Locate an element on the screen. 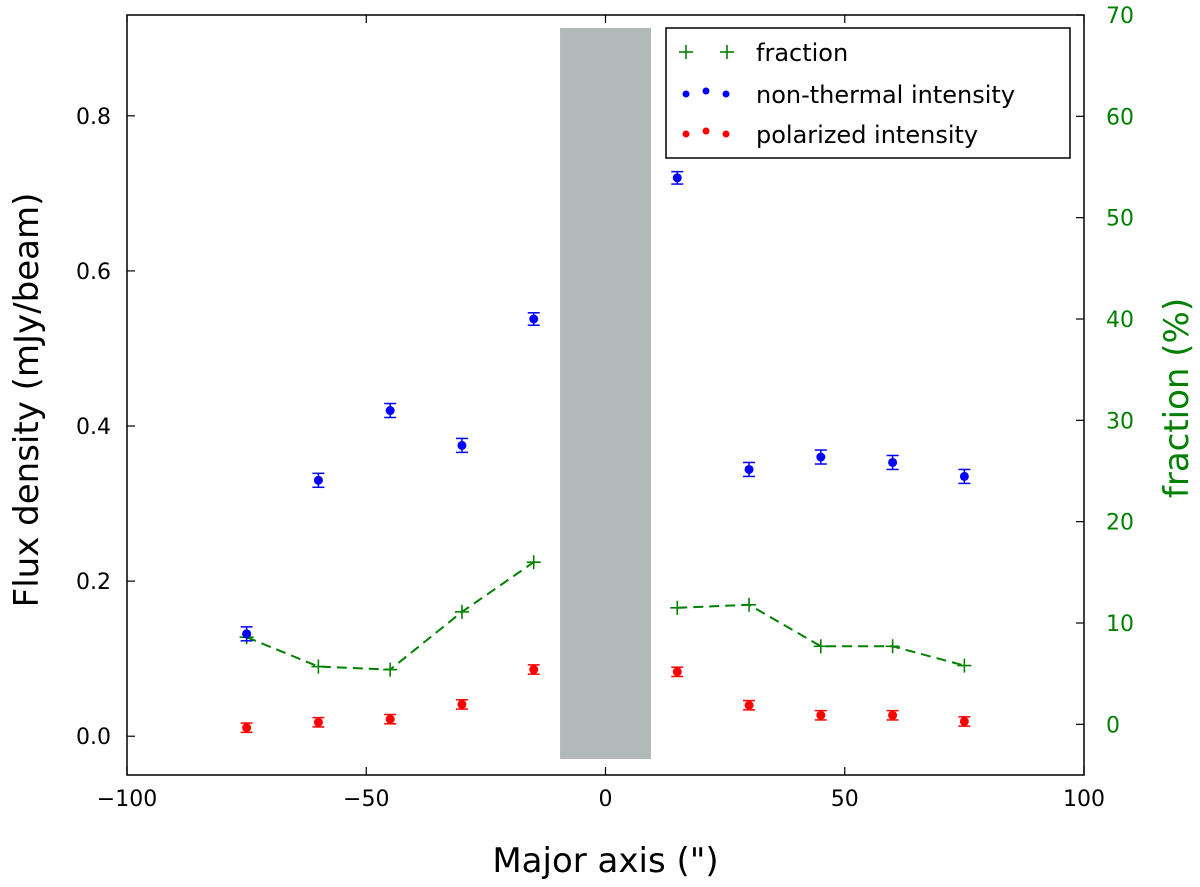  y-right-axis-title: fraction (%) is located at coordinates (1177, 398).